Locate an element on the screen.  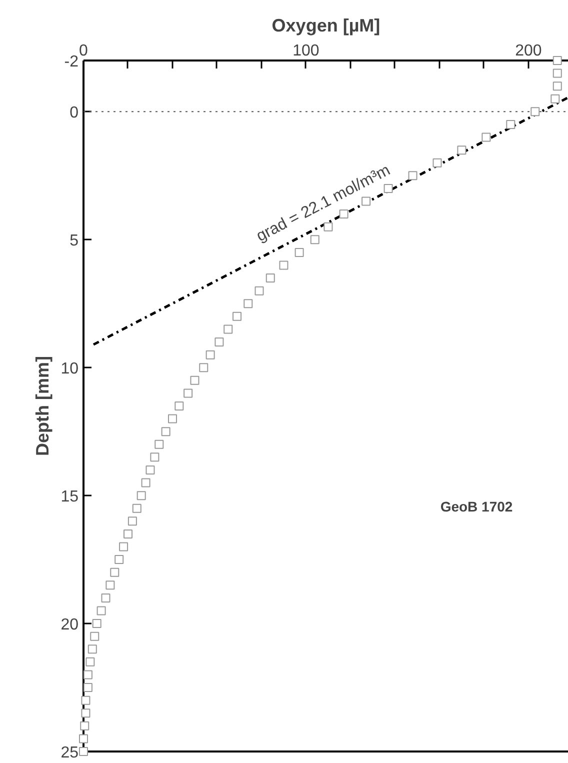
y-tick-label: 25 is located at coordinates (69, 753).